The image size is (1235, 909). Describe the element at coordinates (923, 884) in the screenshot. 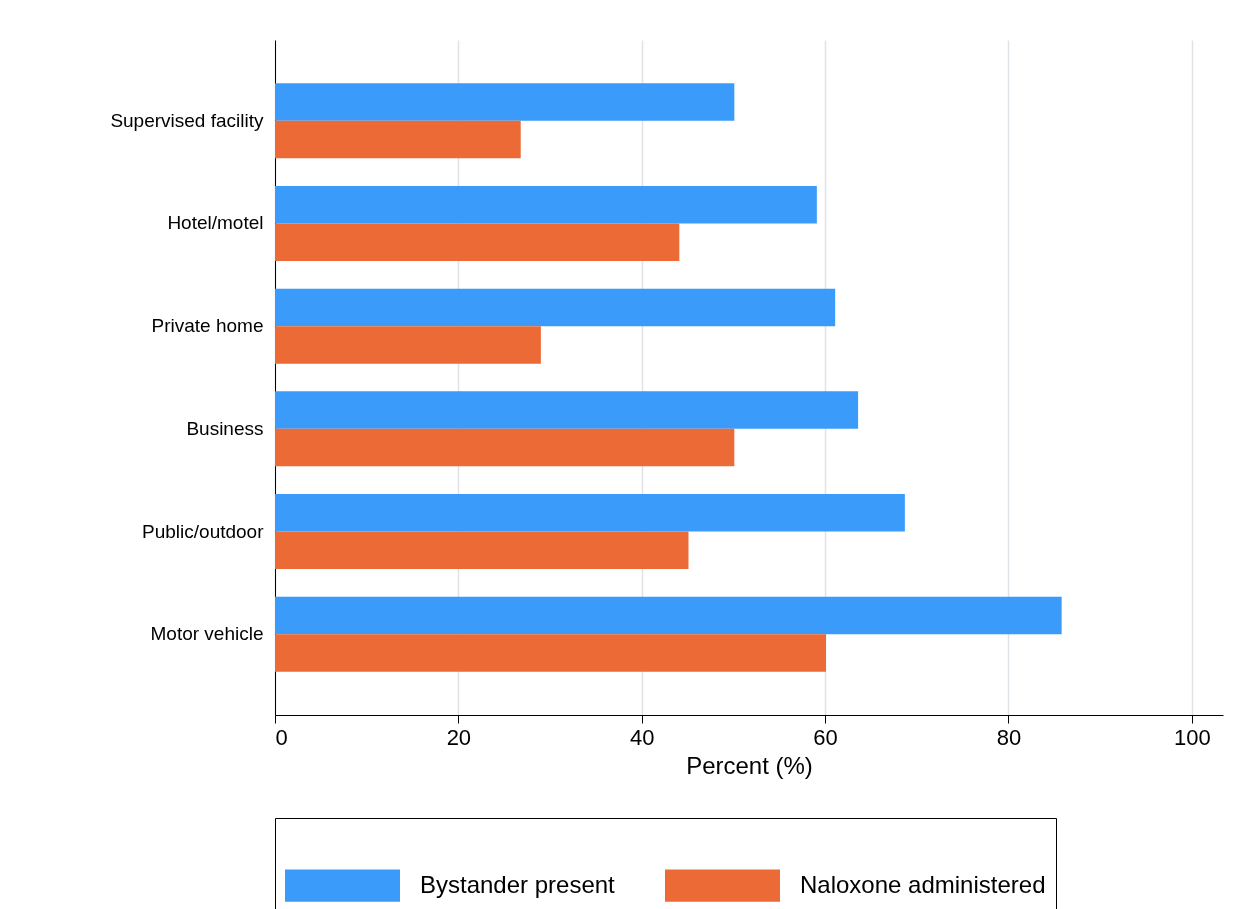

I see `legend-label: Naloxone administered` at that location.